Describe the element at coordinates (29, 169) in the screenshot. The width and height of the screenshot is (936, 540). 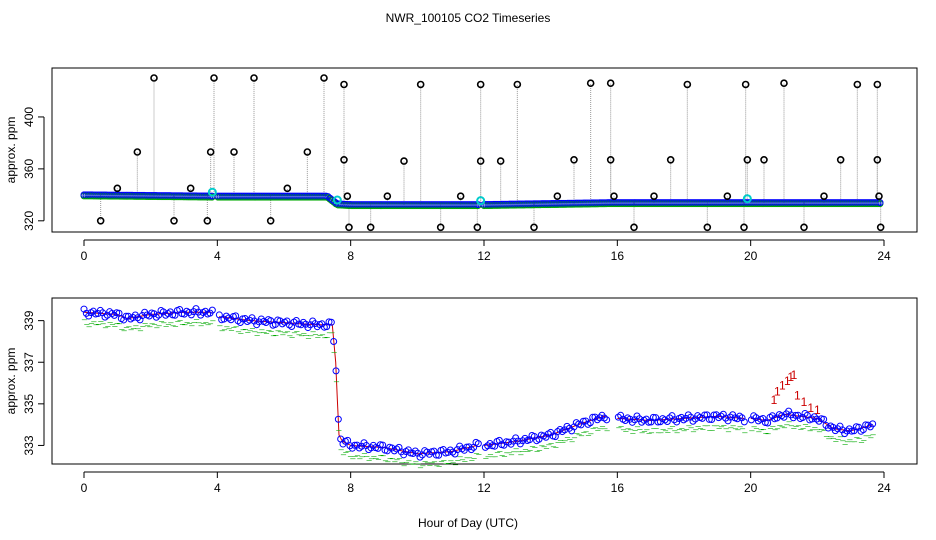
I see `y-tick-label: 360` at that location.